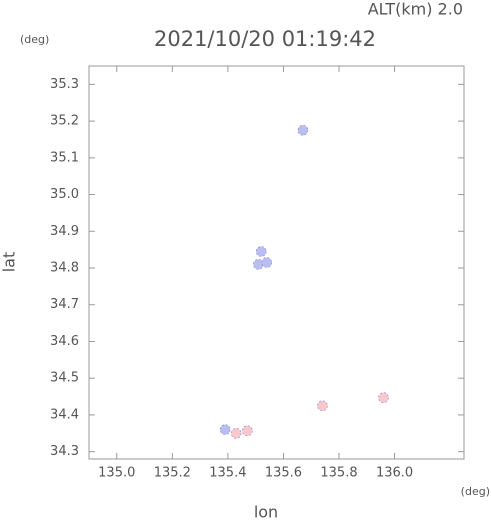 This screenshot has height=521, width=491. I want to click on x-tick-label: 136.0, so click(394, 473).